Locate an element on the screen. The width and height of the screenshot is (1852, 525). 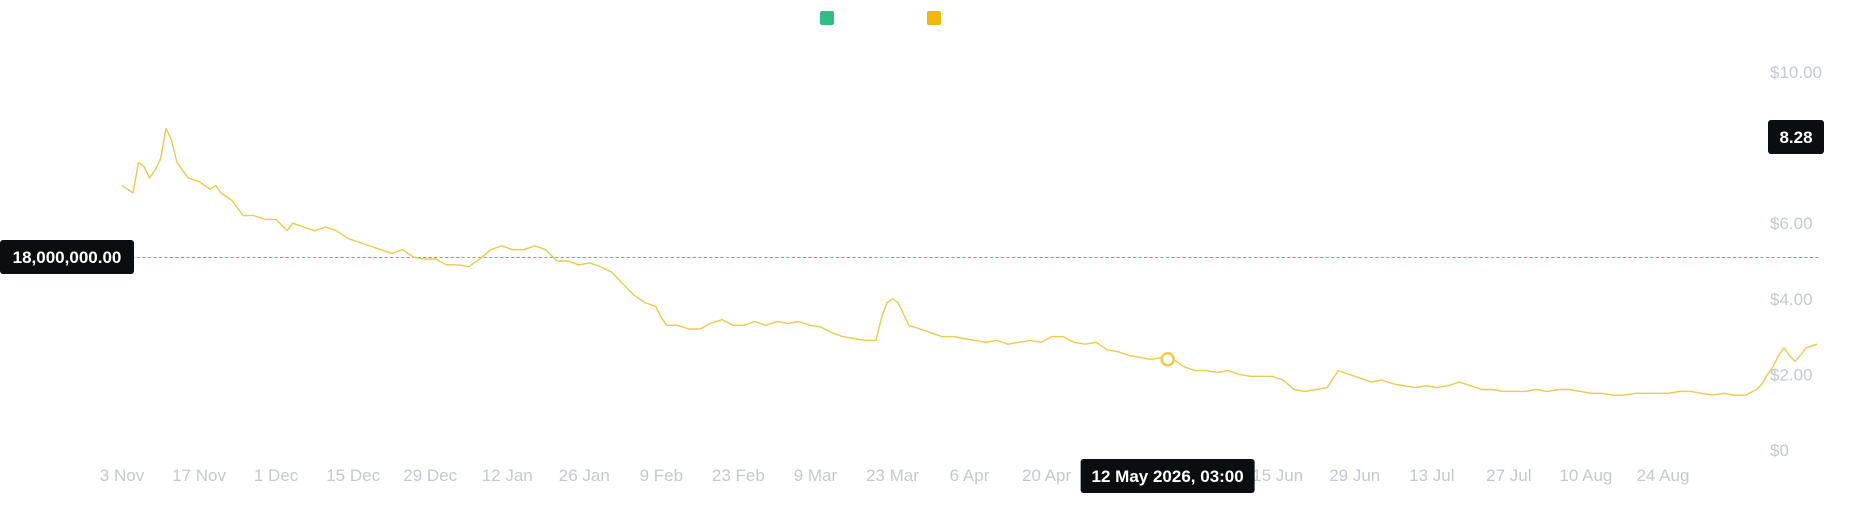
right-axis: $10.00 $6.00 $4.00 $2.00 $0 is located at coordinates (1796, 261).